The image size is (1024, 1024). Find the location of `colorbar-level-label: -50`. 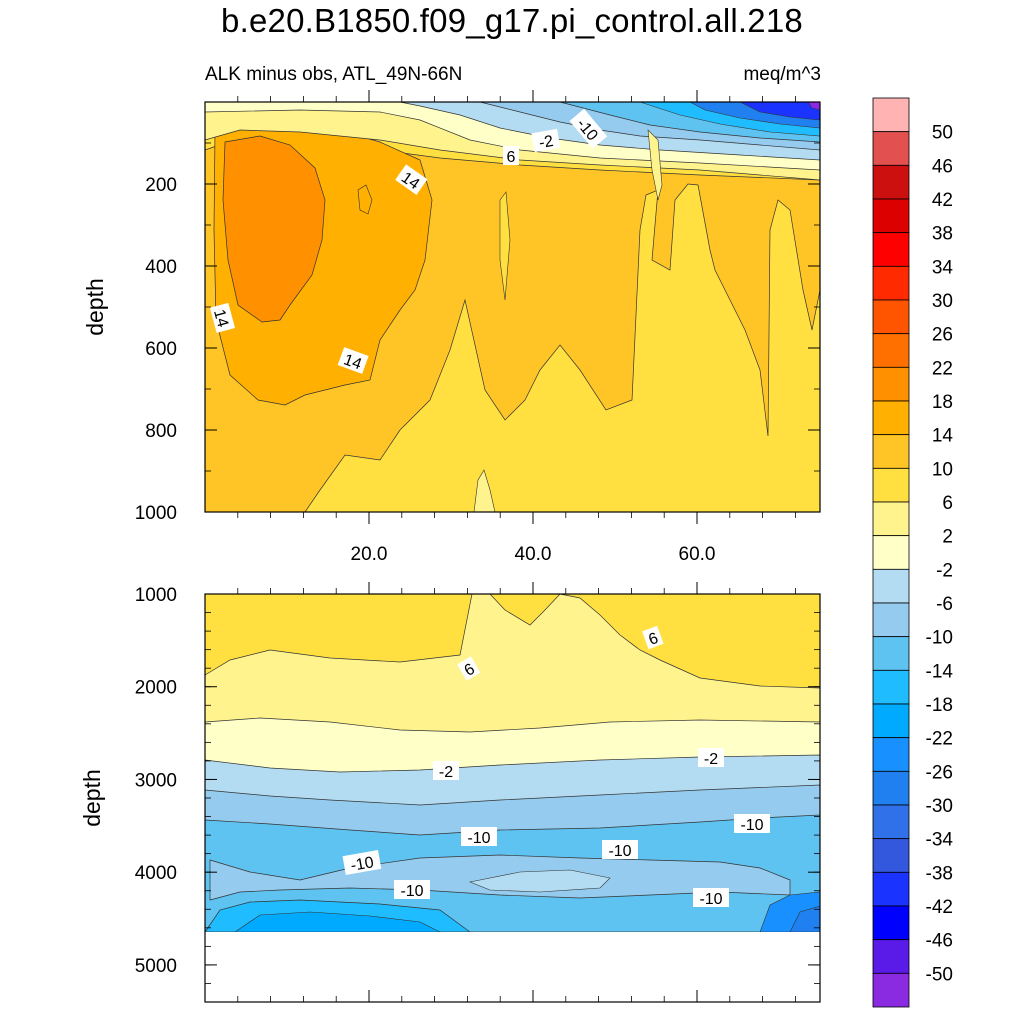

colorbar-level-label: -50 is located at coordinates (939, 974).